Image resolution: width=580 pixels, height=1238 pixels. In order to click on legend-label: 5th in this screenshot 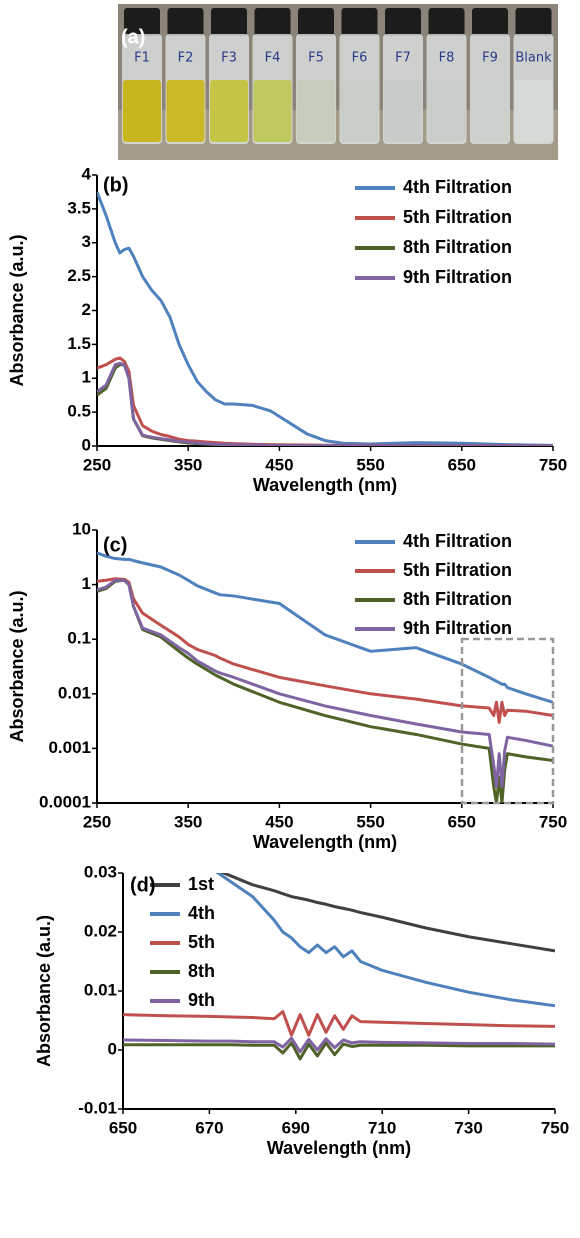, I will do `click(201, 942)`.